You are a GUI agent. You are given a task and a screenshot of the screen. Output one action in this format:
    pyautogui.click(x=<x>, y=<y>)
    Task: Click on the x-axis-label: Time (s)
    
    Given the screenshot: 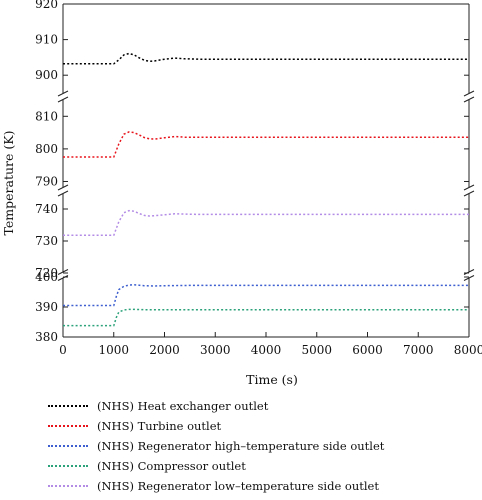 What is the action you would take?
    pyautogui.click(x=272, y=379)
    